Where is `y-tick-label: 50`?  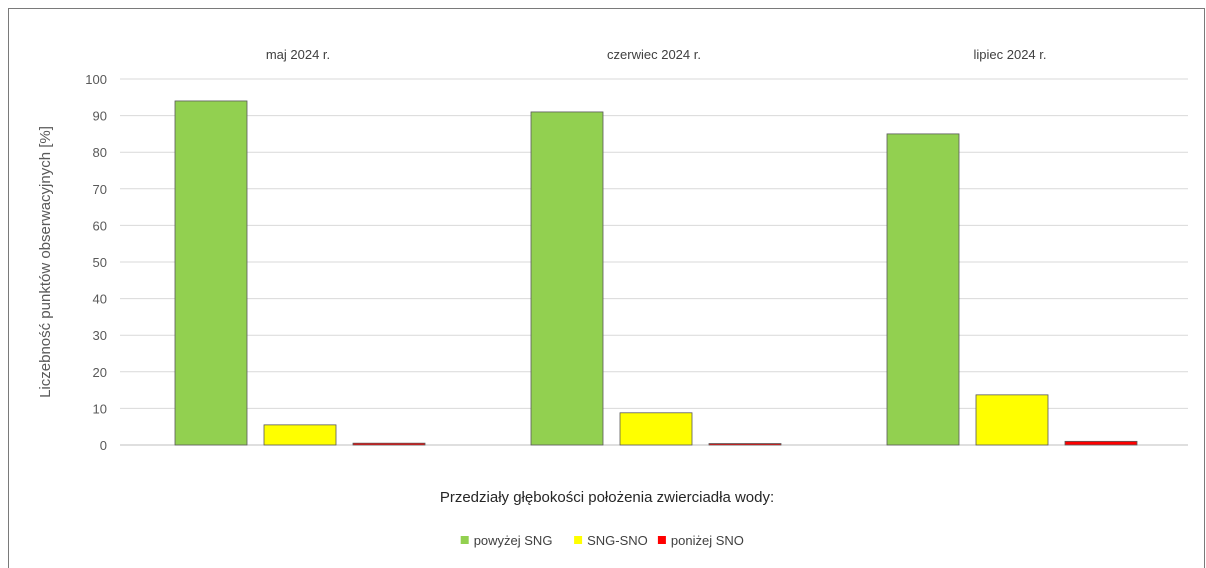
y-tick-label: 50 is located at coordinates (100, 262).